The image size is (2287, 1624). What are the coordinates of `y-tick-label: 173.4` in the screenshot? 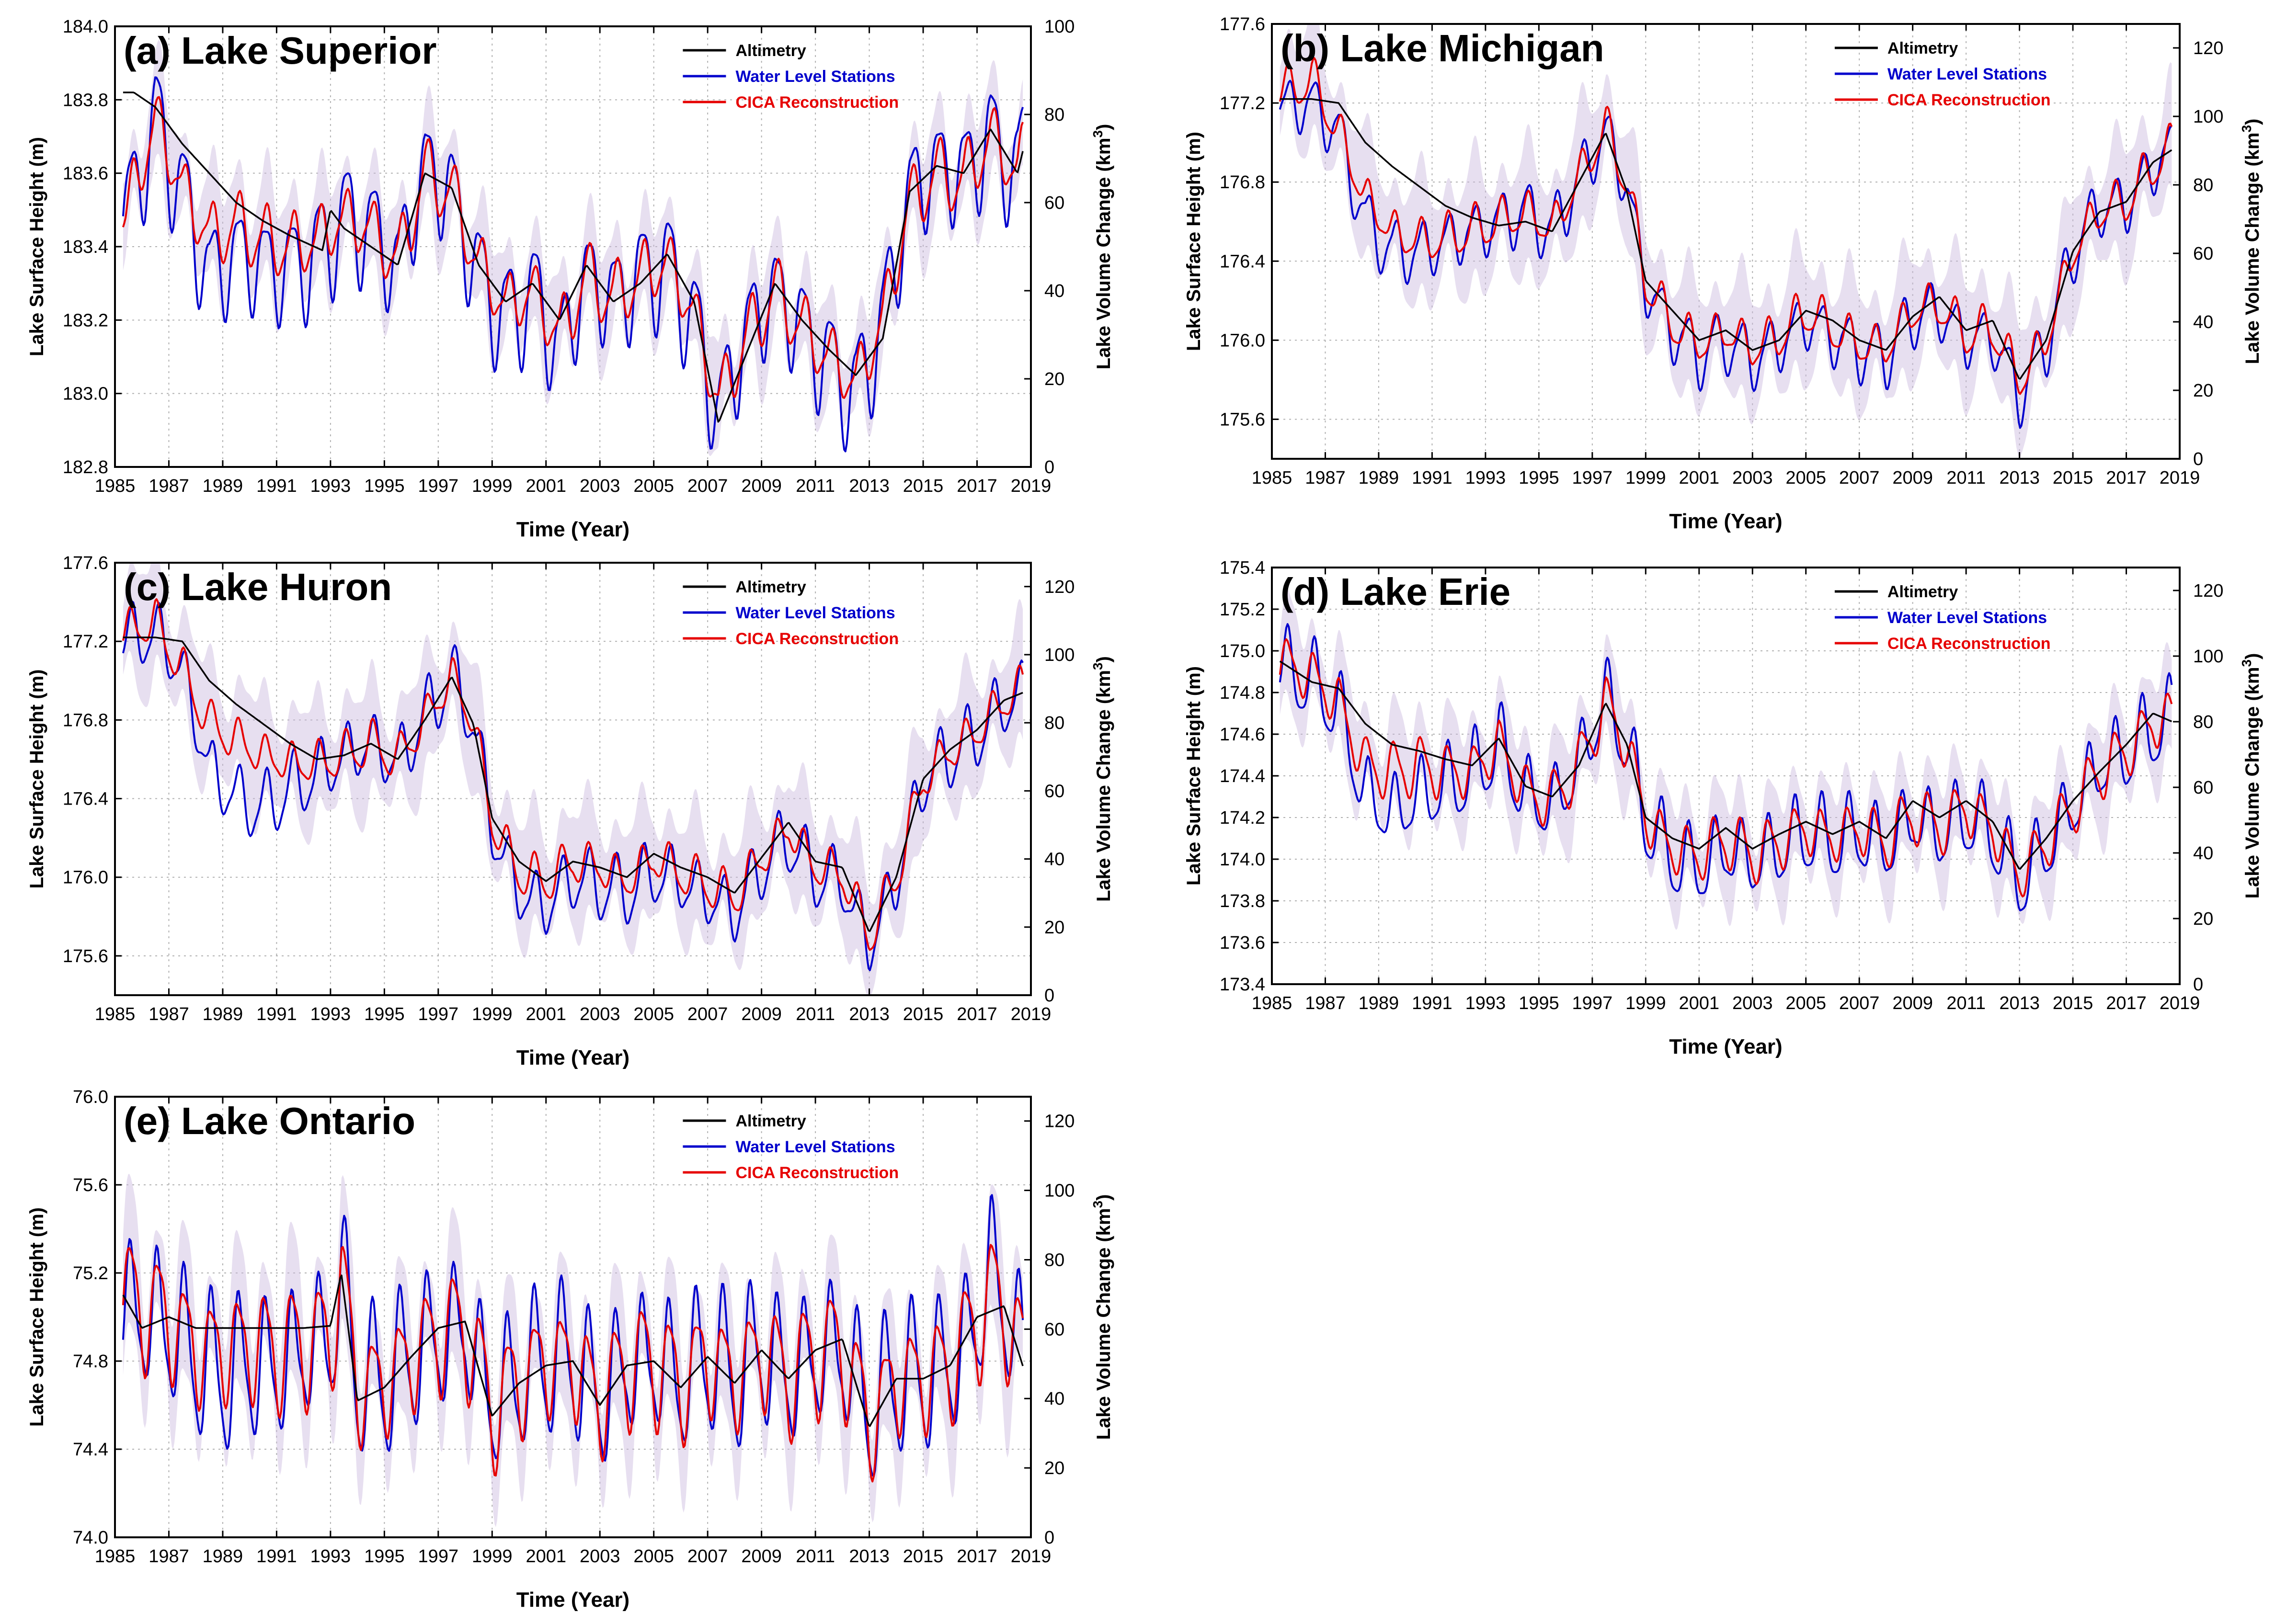 It's located at (1242, 985).